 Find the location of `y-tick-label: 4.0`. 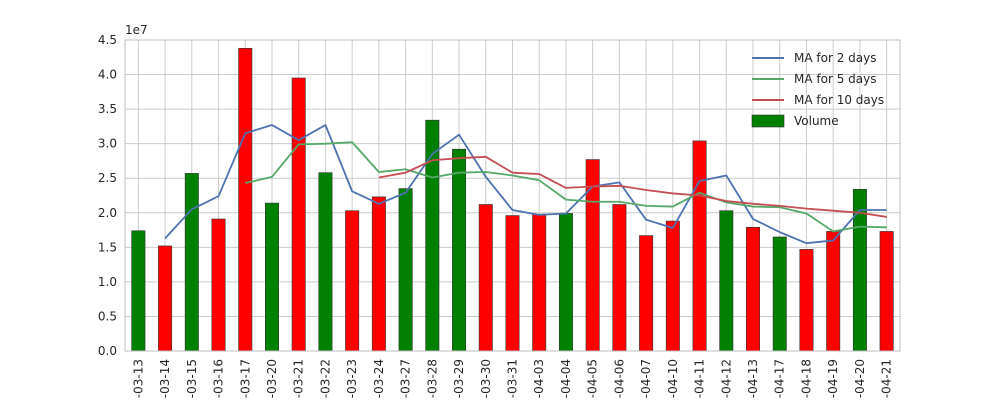

y-tick-label: 4.0 is located at coordinates (107, 75).